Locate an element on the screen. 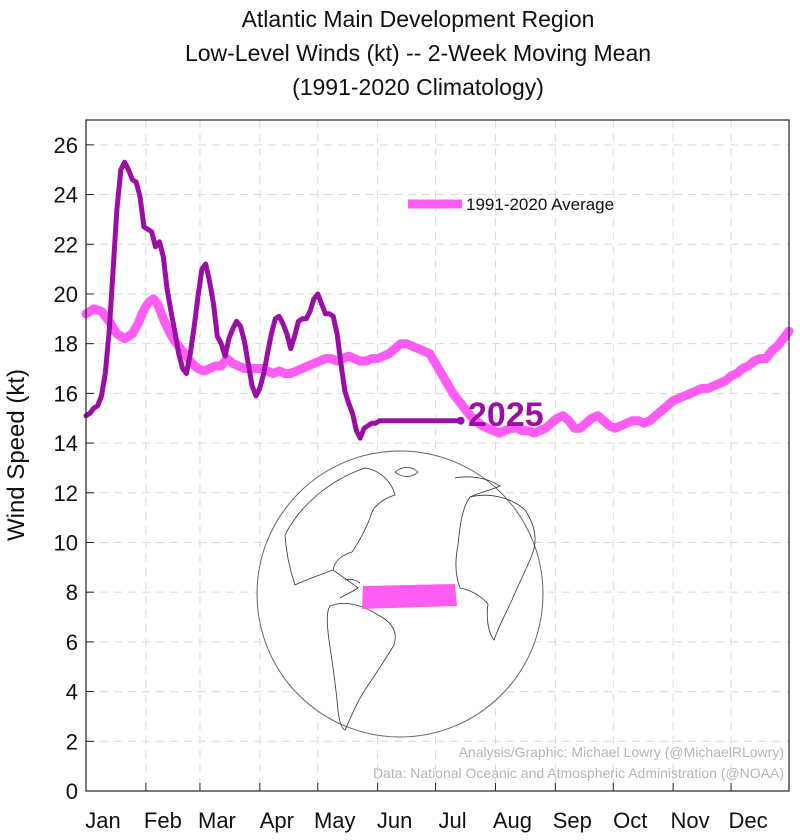  legend-label: 1991-2020 Average is located at coordinates (540, 204).